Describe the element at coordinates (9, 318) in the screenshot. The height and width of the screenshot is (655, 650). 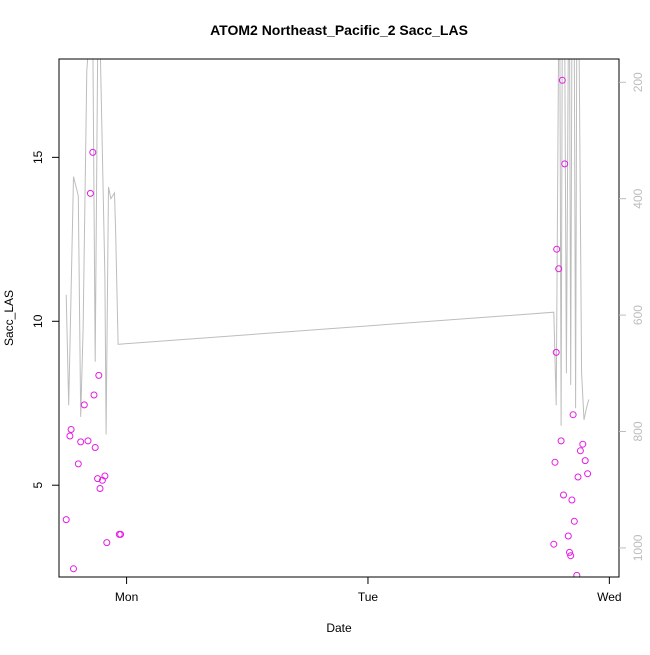
I see `y-axis-label: Sacc_LAS` at that location.